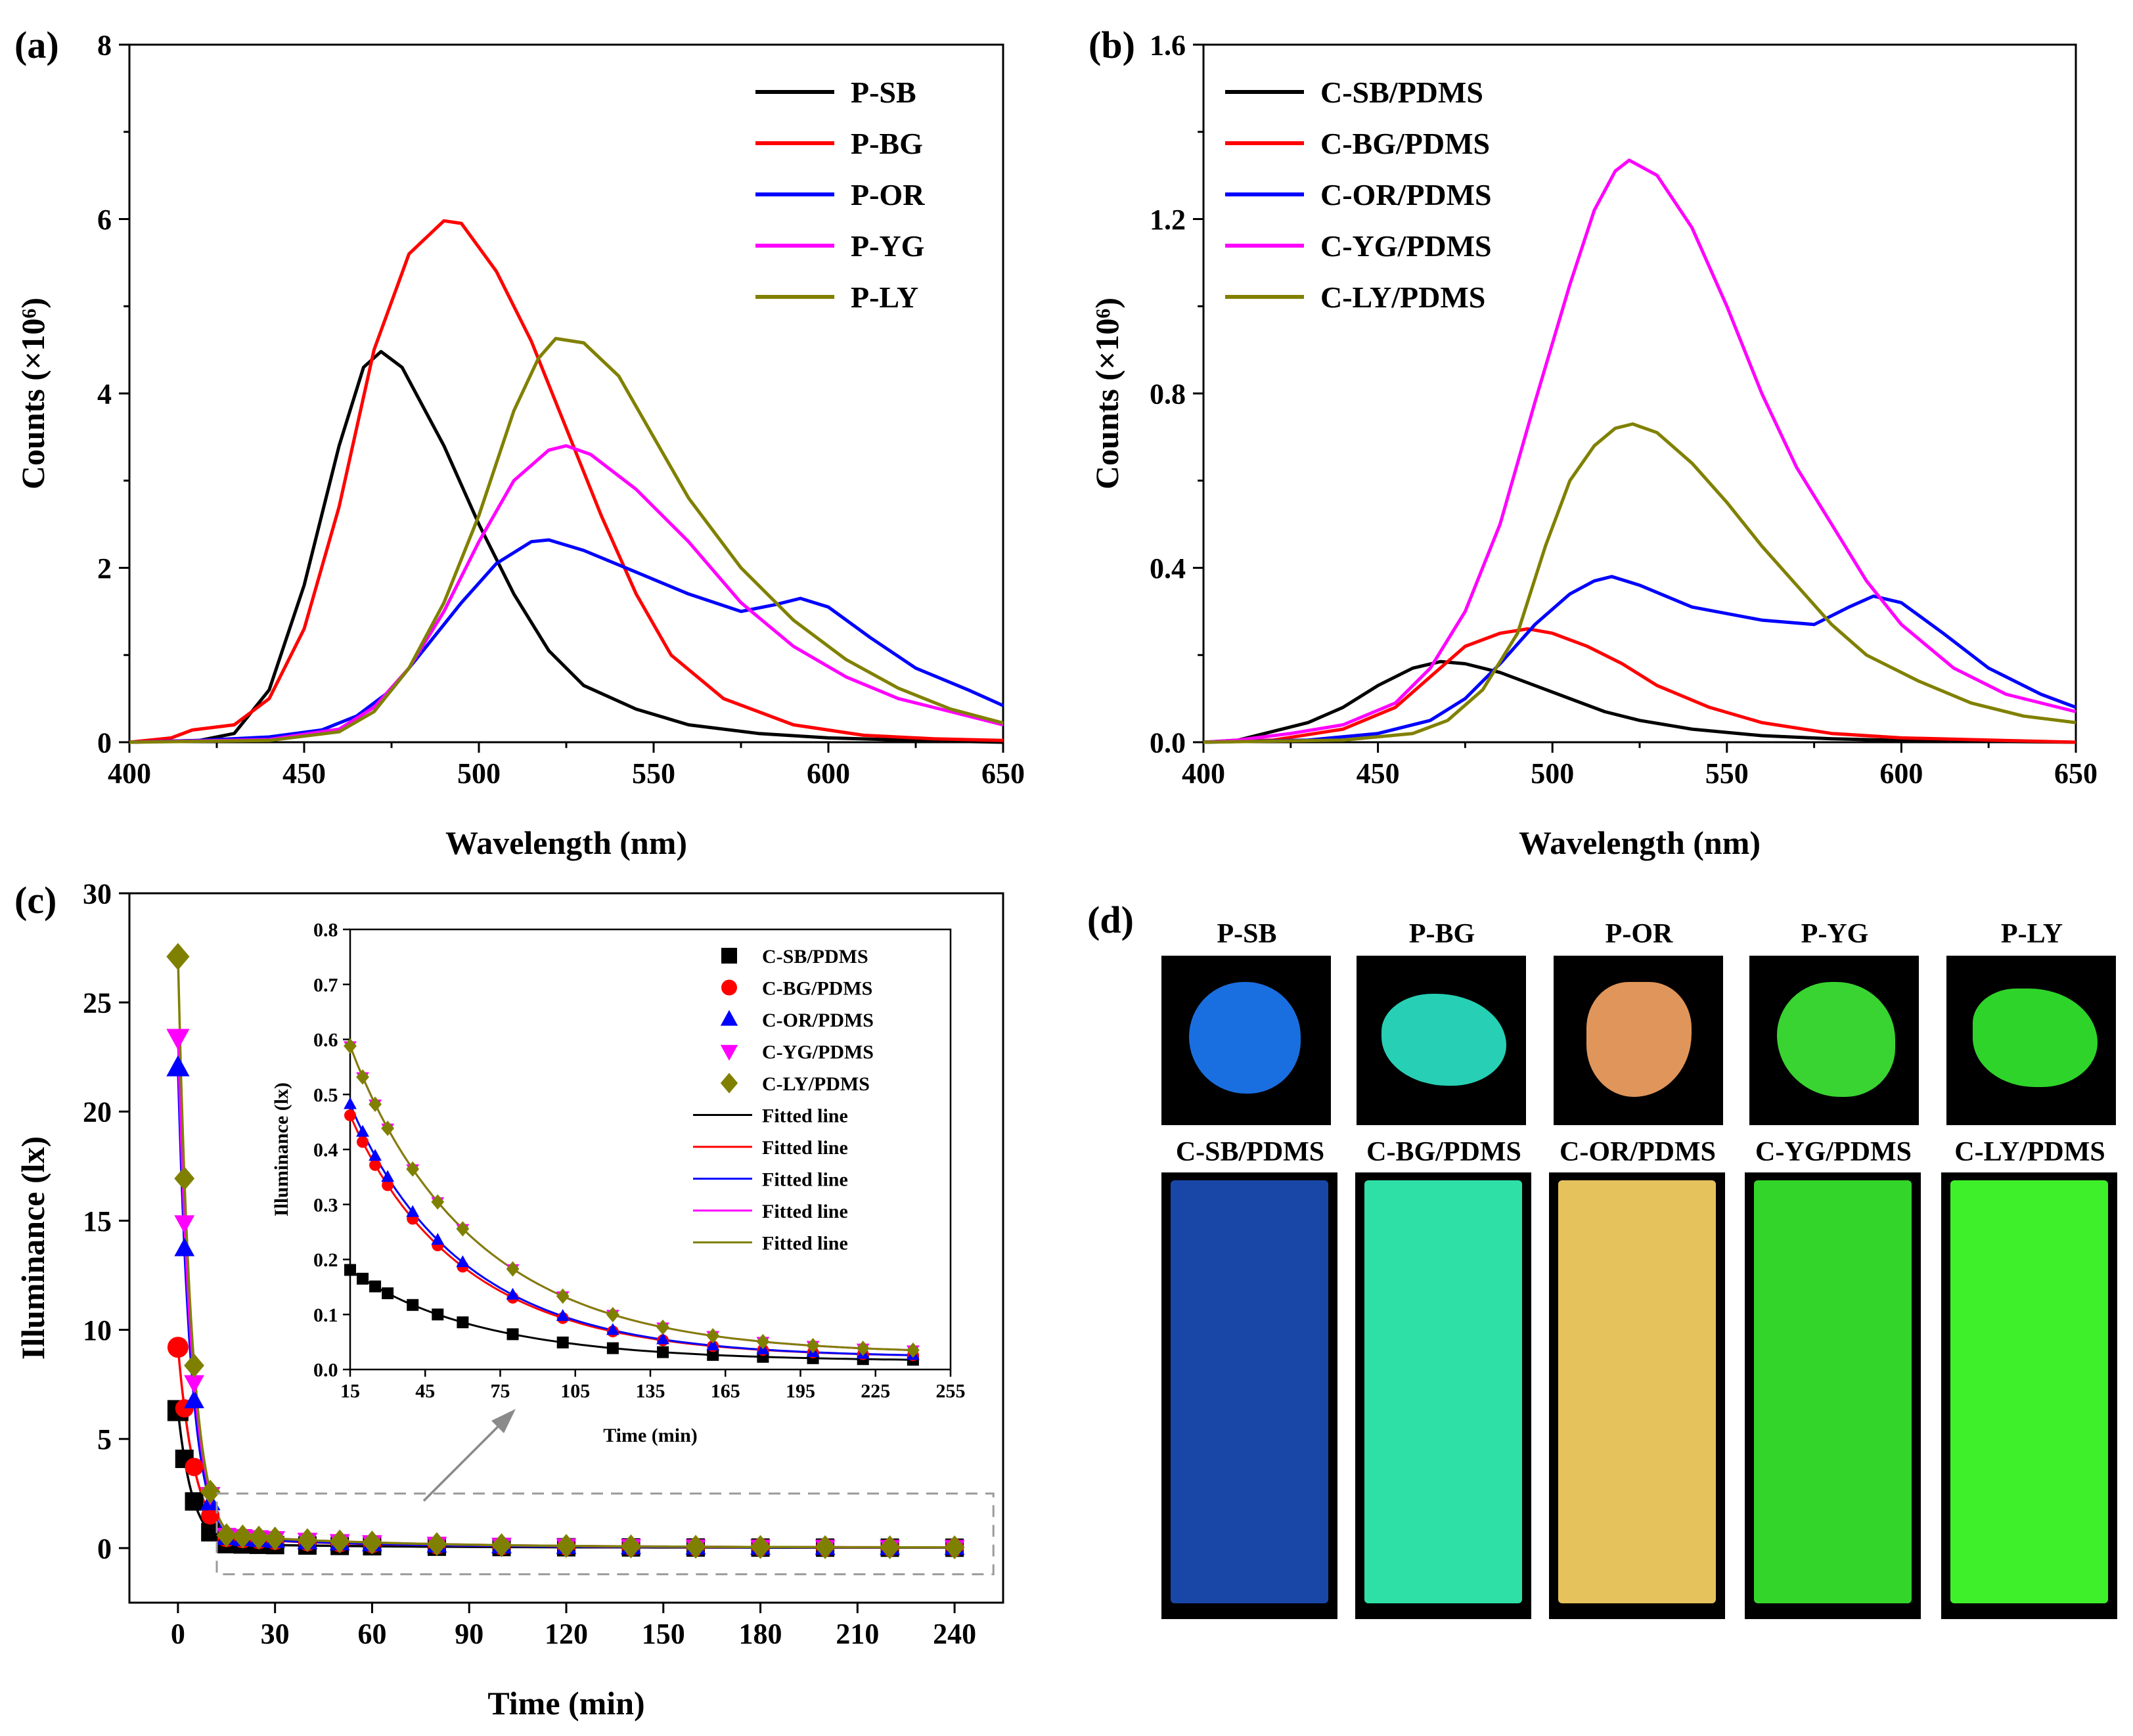  Describe the element at coordinates (2076, 773) in the screenshot. I see `x-tick-label: 650` at that location.